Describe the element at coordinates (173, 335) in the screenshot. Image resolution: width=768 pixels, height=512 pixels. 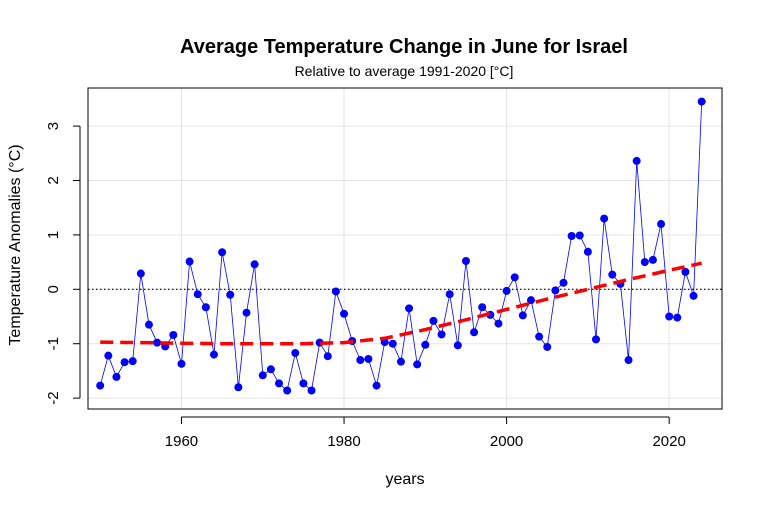
I see `data-point-1959` at that location.